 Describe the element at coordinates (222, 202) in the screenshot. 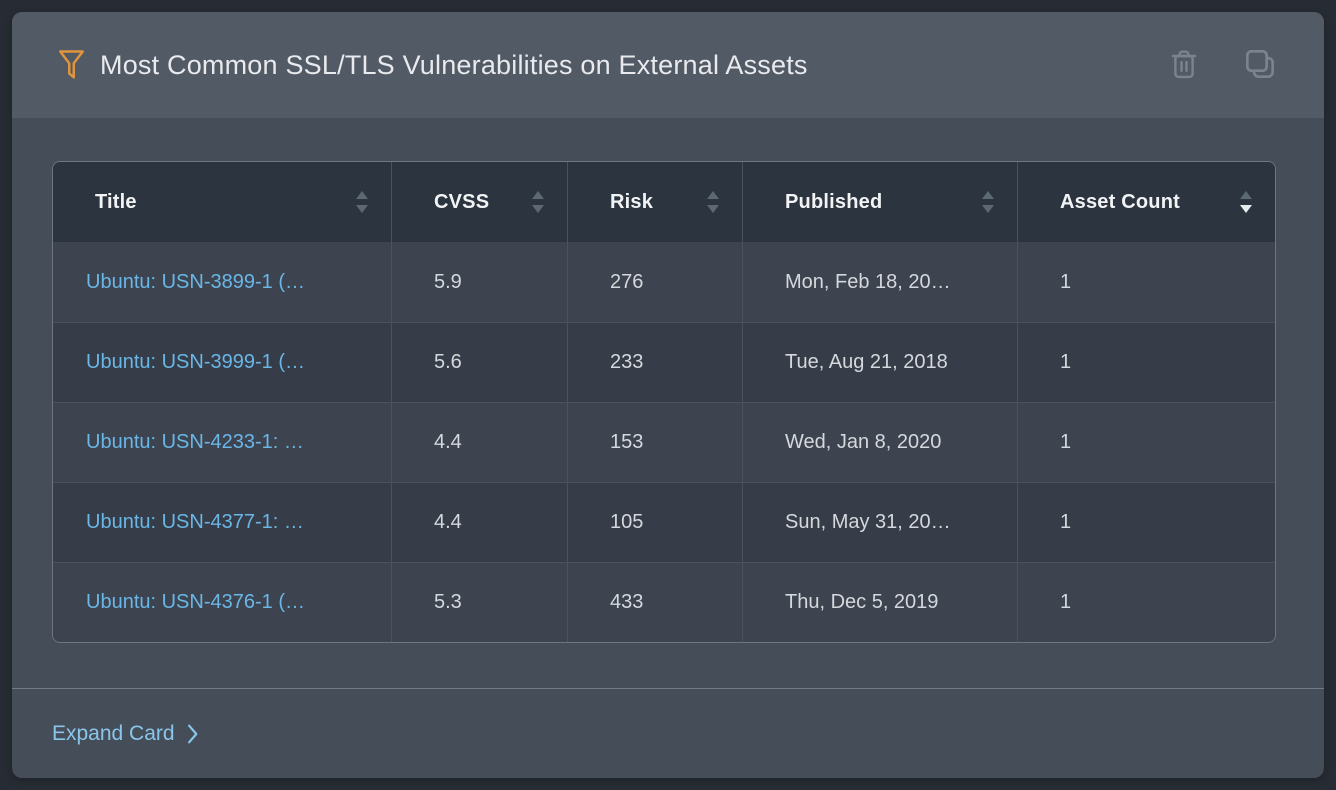

I see `column-header-title: Title` at that location.